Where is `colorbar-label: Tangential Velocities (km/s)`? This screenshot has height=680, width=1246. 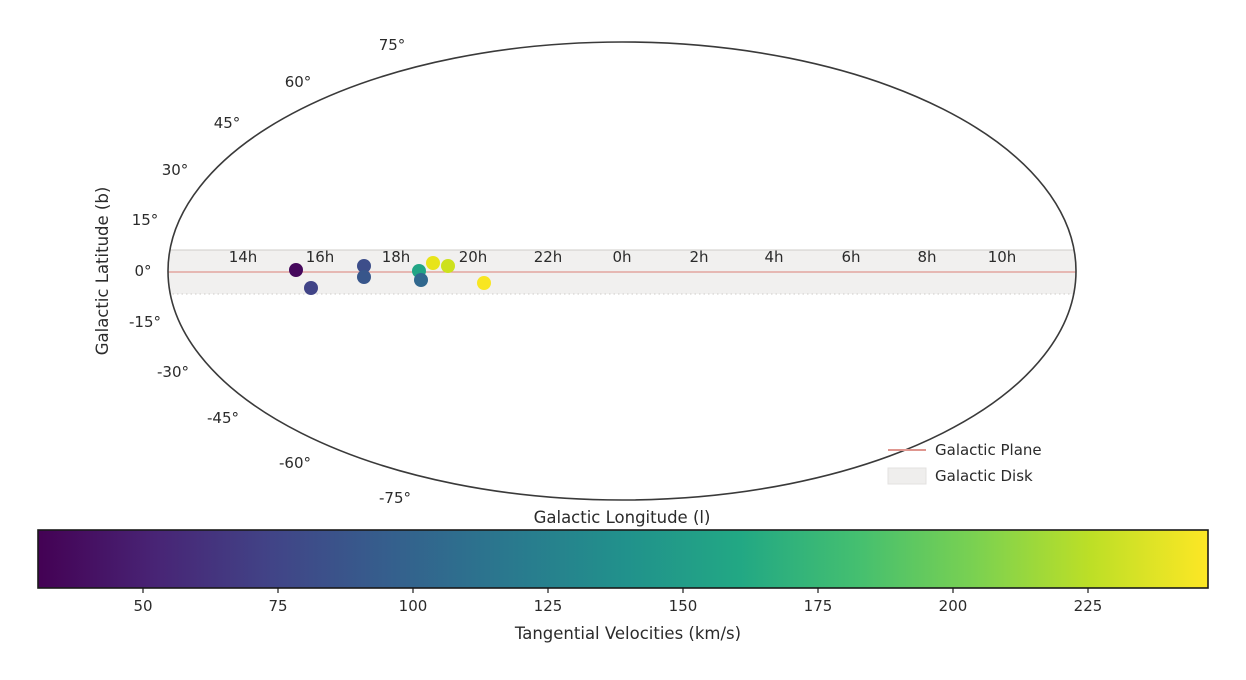
colorbar-label: Tangential Velocities (km/s) is located at coordinates (627, 633).